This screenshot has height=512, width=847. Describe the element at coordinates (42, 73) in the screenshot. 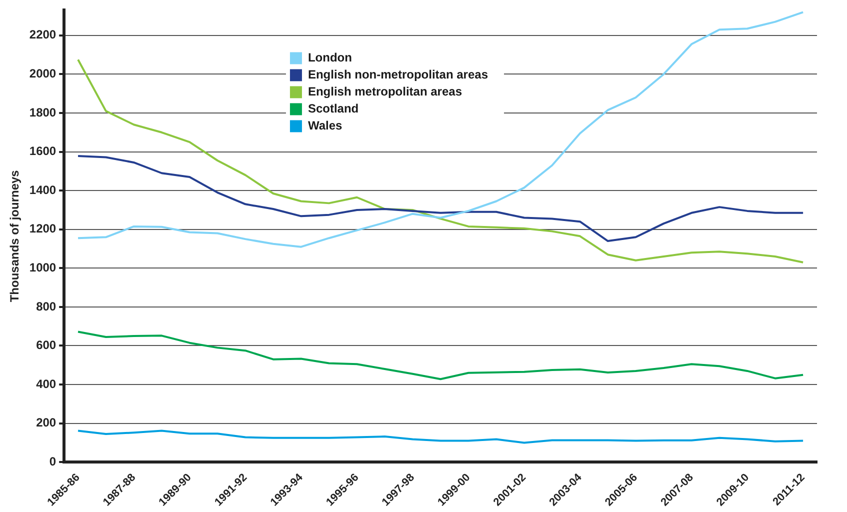

I see `y-tick-label: 2000` at that location.